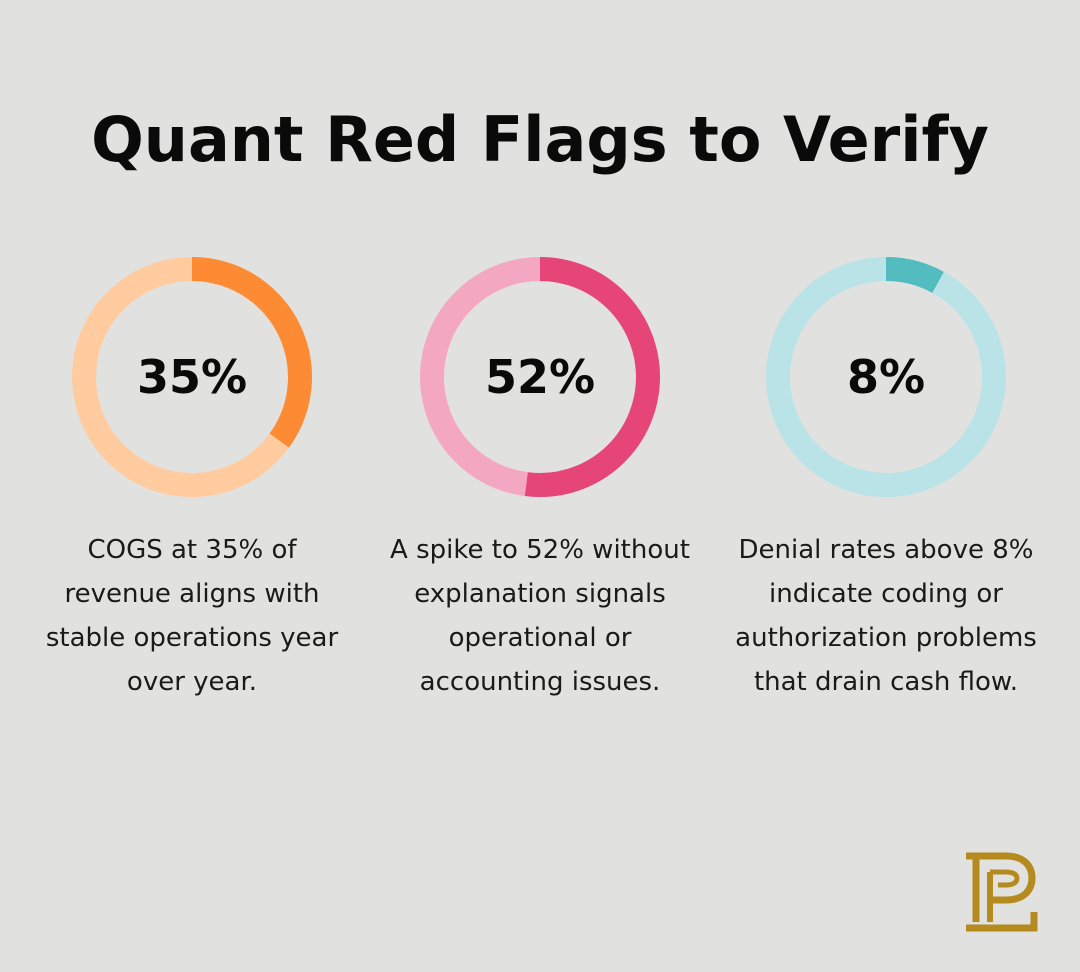  I want to click on donut-value-label: 52%, so click(540, 377).